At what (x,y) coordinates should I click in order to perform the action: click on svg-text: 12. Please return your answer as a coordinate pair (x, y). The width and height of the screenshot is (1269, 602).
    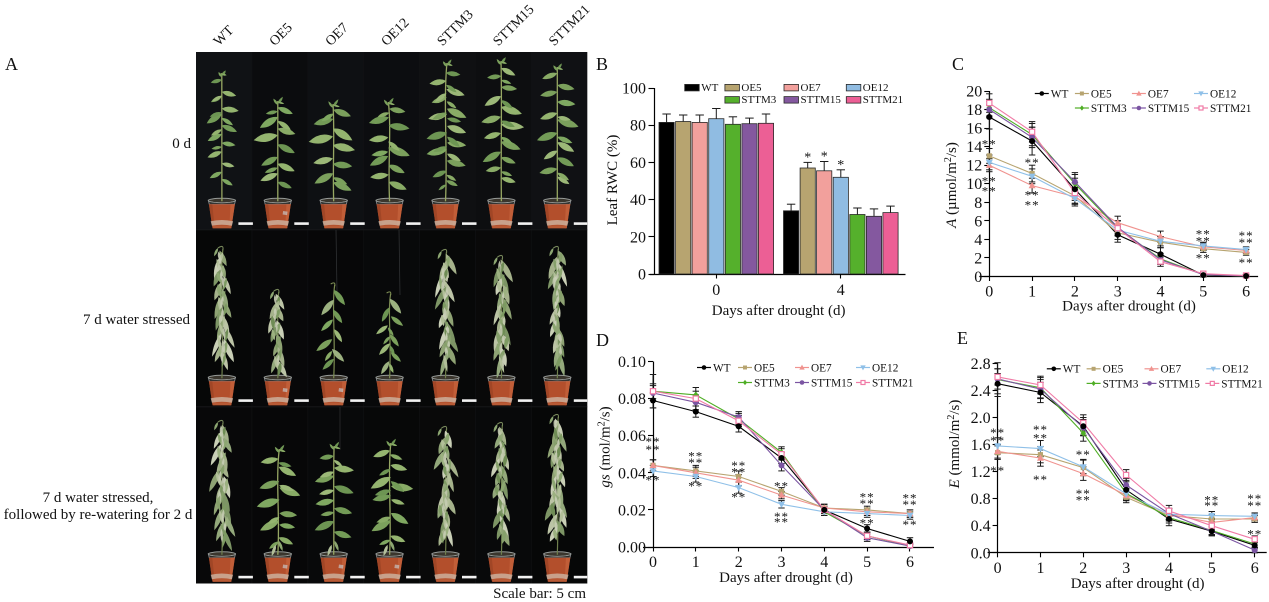
    Looking at the image, I should click on (974, 166).